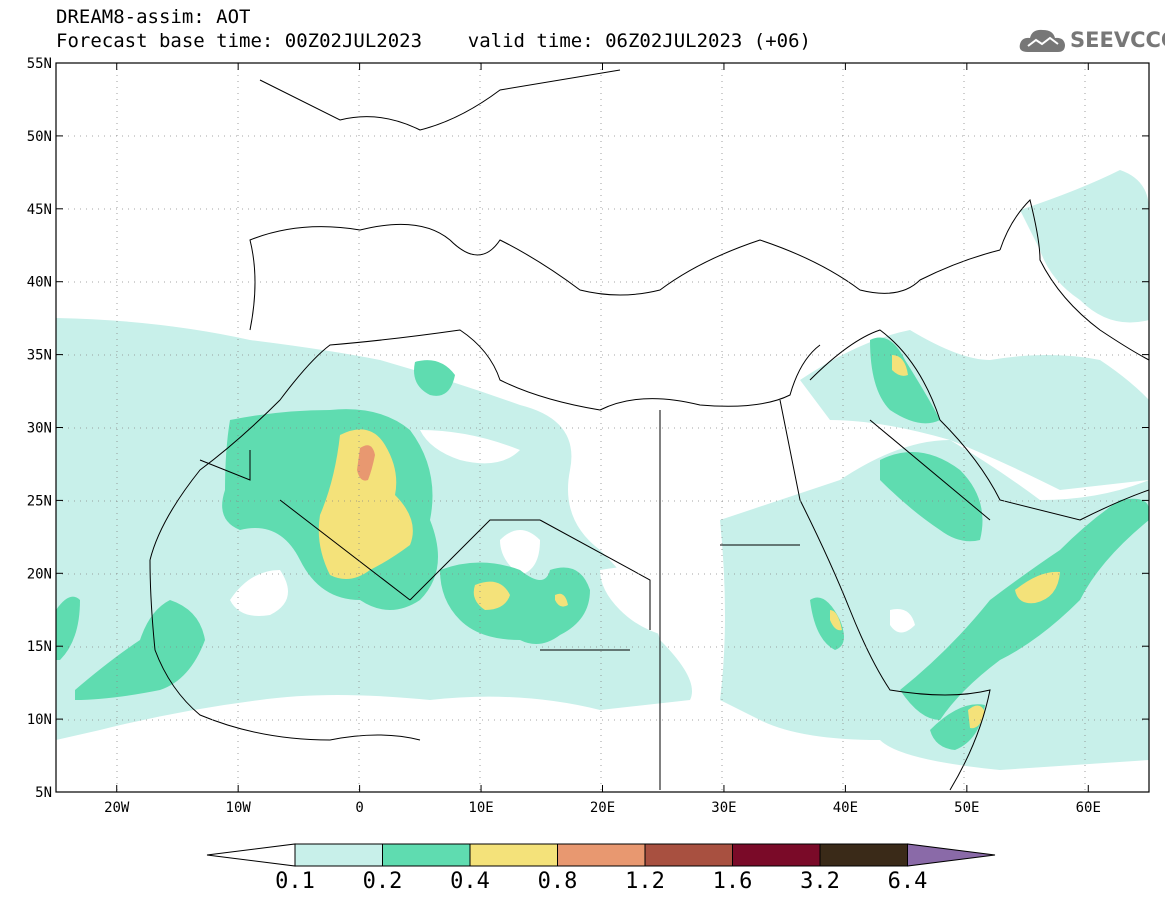  I want to click on lon-tick-label: 30E, so click(723, 808).